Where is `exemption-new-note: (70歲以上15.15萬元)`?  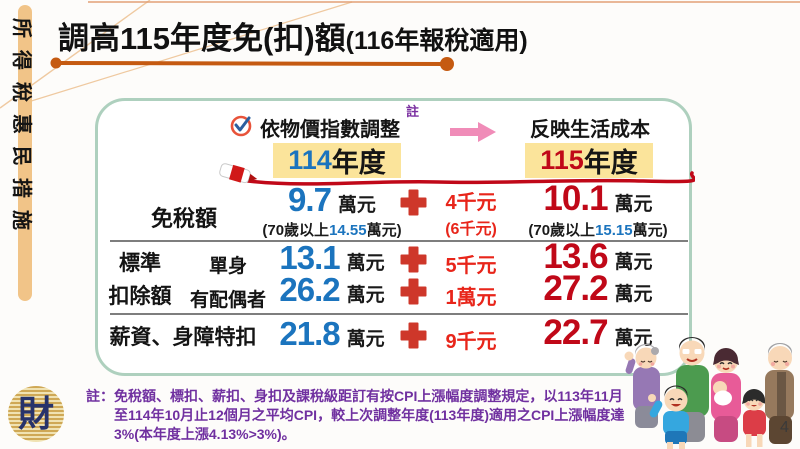 exemption-new-note: (70歲以上15.15萬元) is located at coordinates (598, 229).